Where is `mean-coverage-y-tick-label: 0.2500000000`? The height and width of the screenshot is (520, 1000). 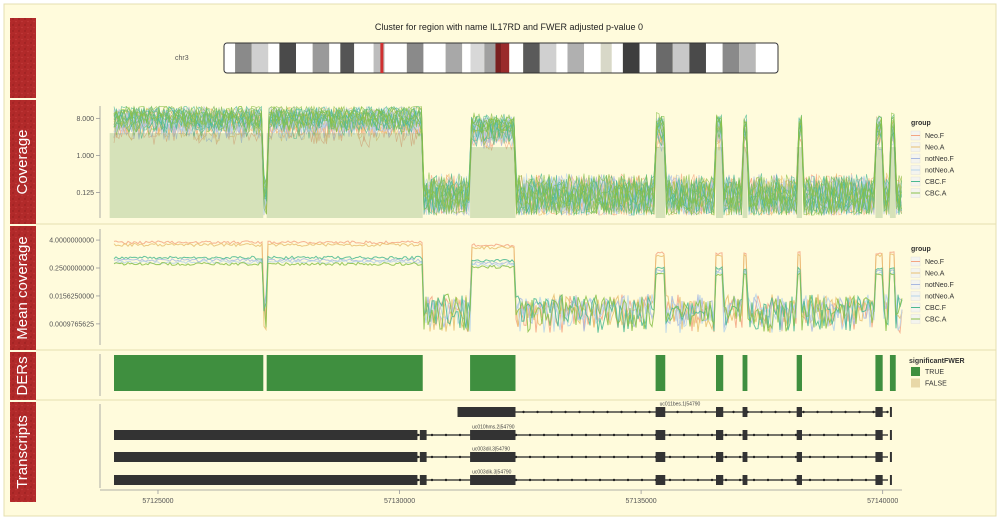 mean-coverage-y-tick-label: 0.2500000000 is located at coordinates (71, 269).